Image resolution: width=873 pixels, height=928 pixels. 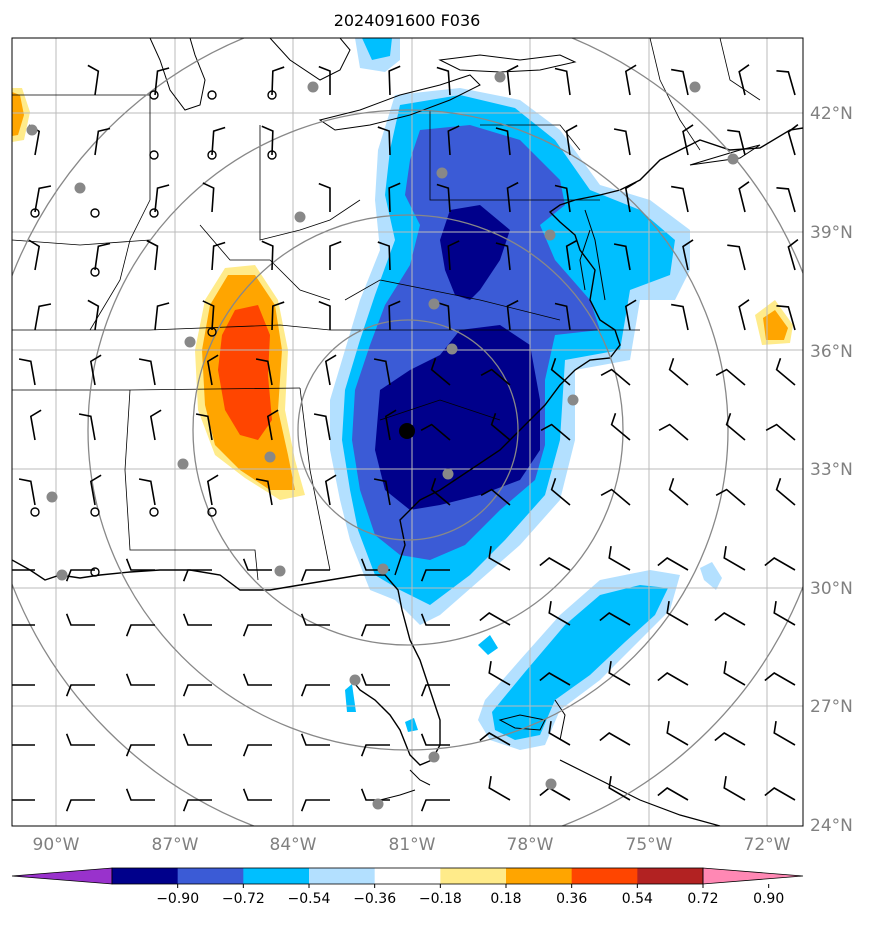 I want to click on colorbar-tick-label: 0.54, so click(x=637, y=899).